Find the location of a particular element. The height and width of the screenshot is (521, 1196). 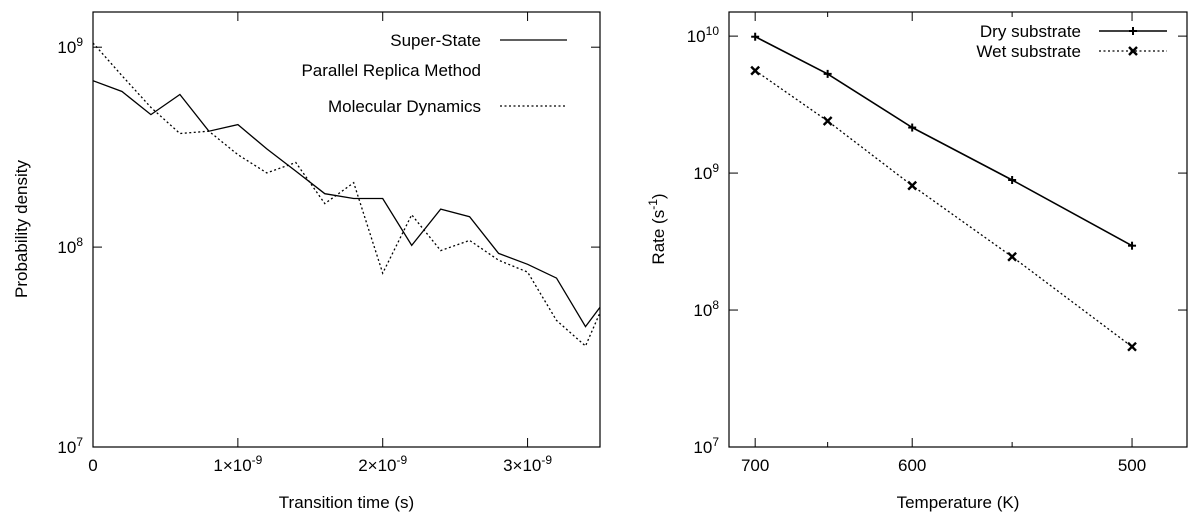

x-axis-label: Temperature (K) is located at coordinates (958, 502).